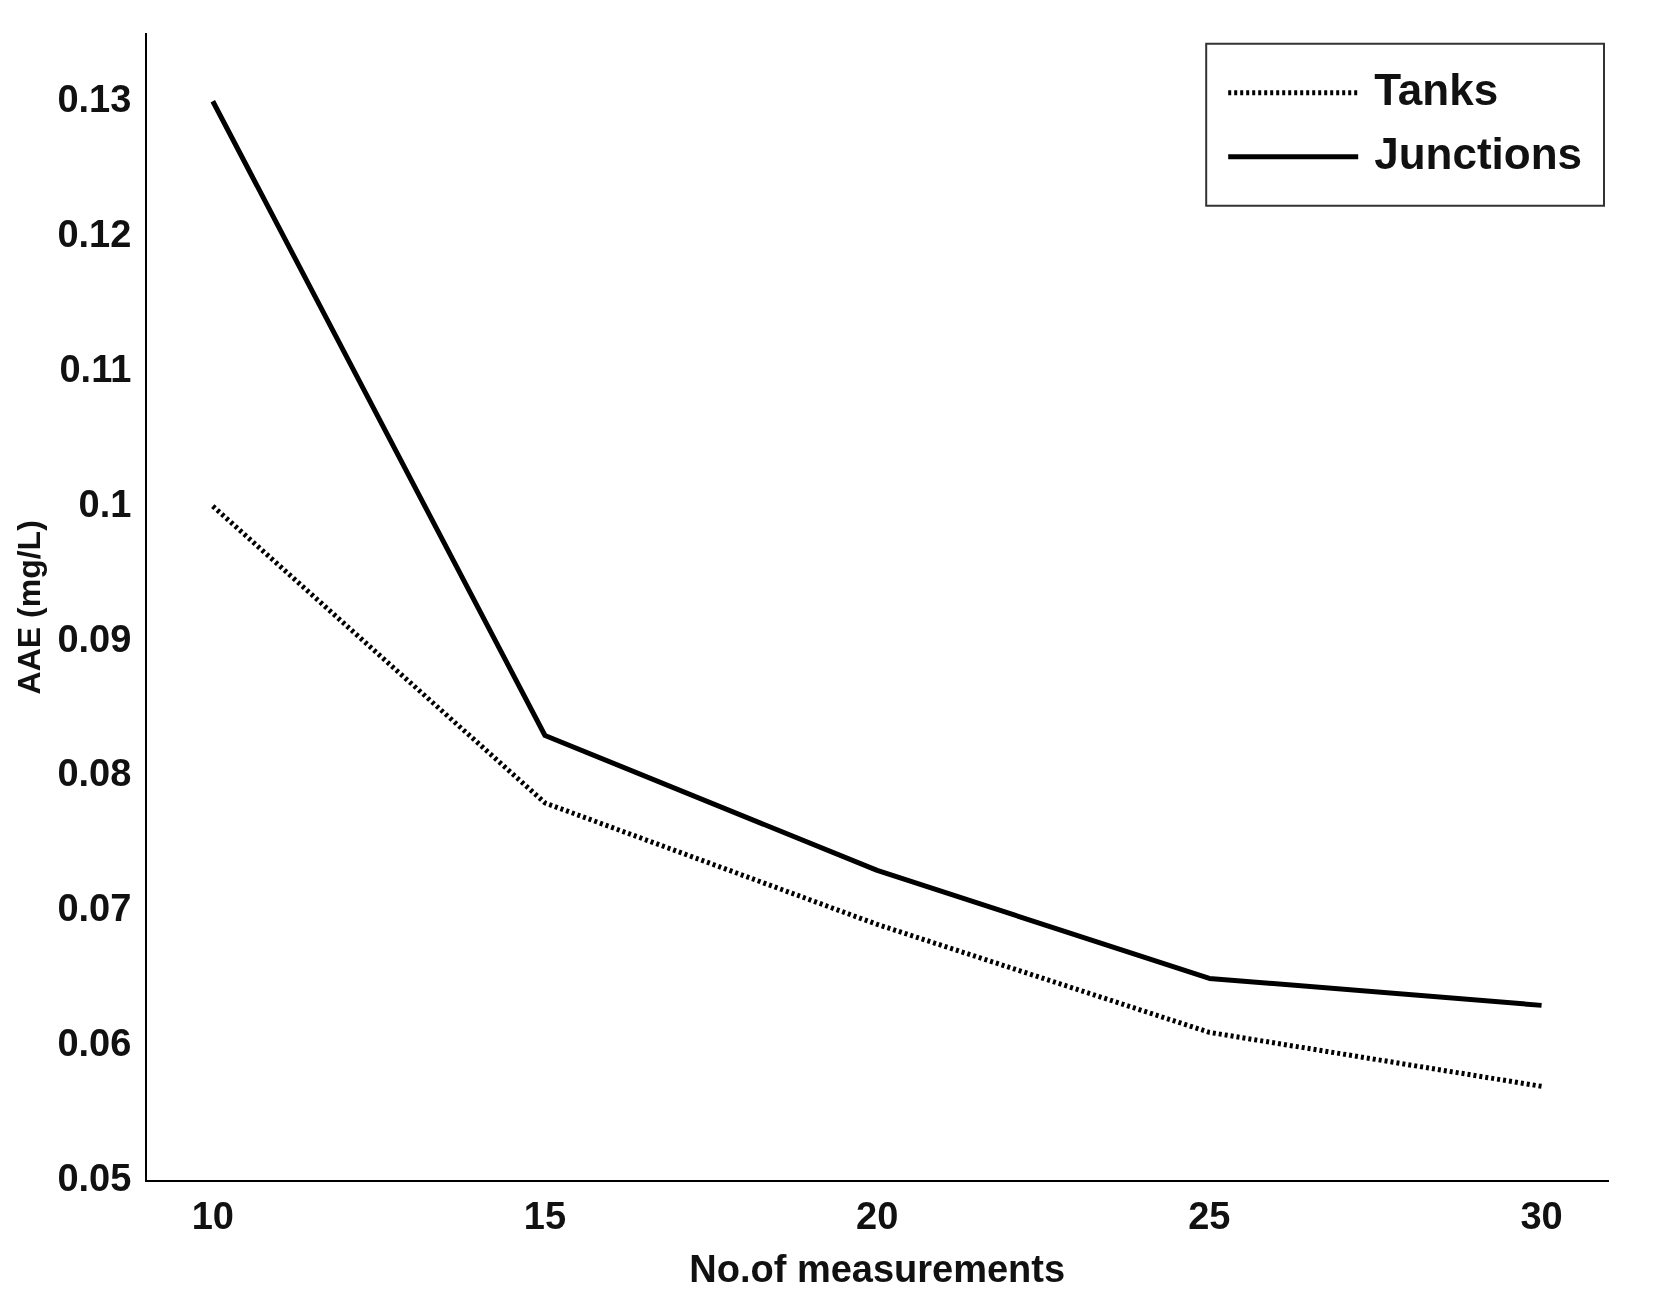 Image resolution: width=1662 pixels, height=1310 pixels. Describe the element at coordinates (94, 1178) in the screenshot. I see `y-tick-label: 0.05` at that location.